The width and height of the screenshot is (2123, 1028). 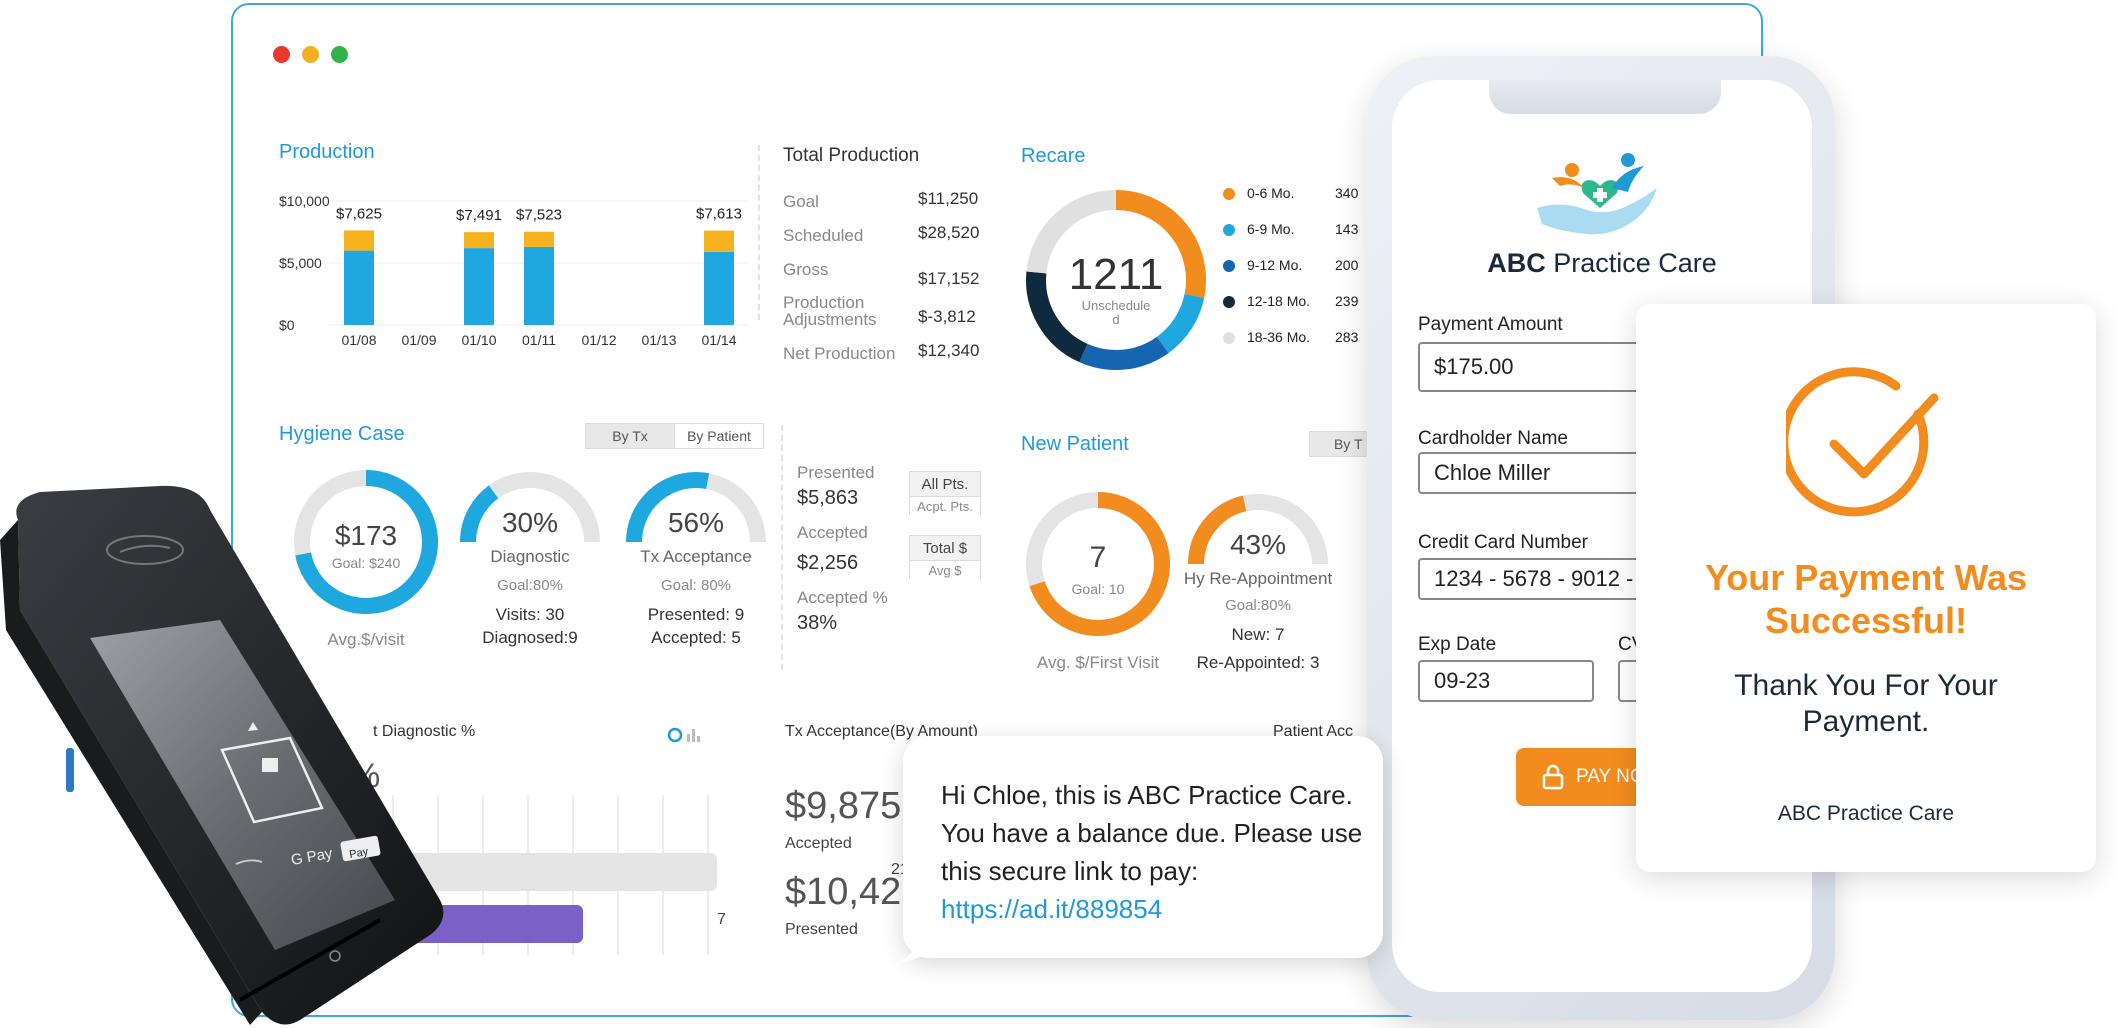 I want to click on total-production-row-label: Scheduled, so click(x=823, y=235).